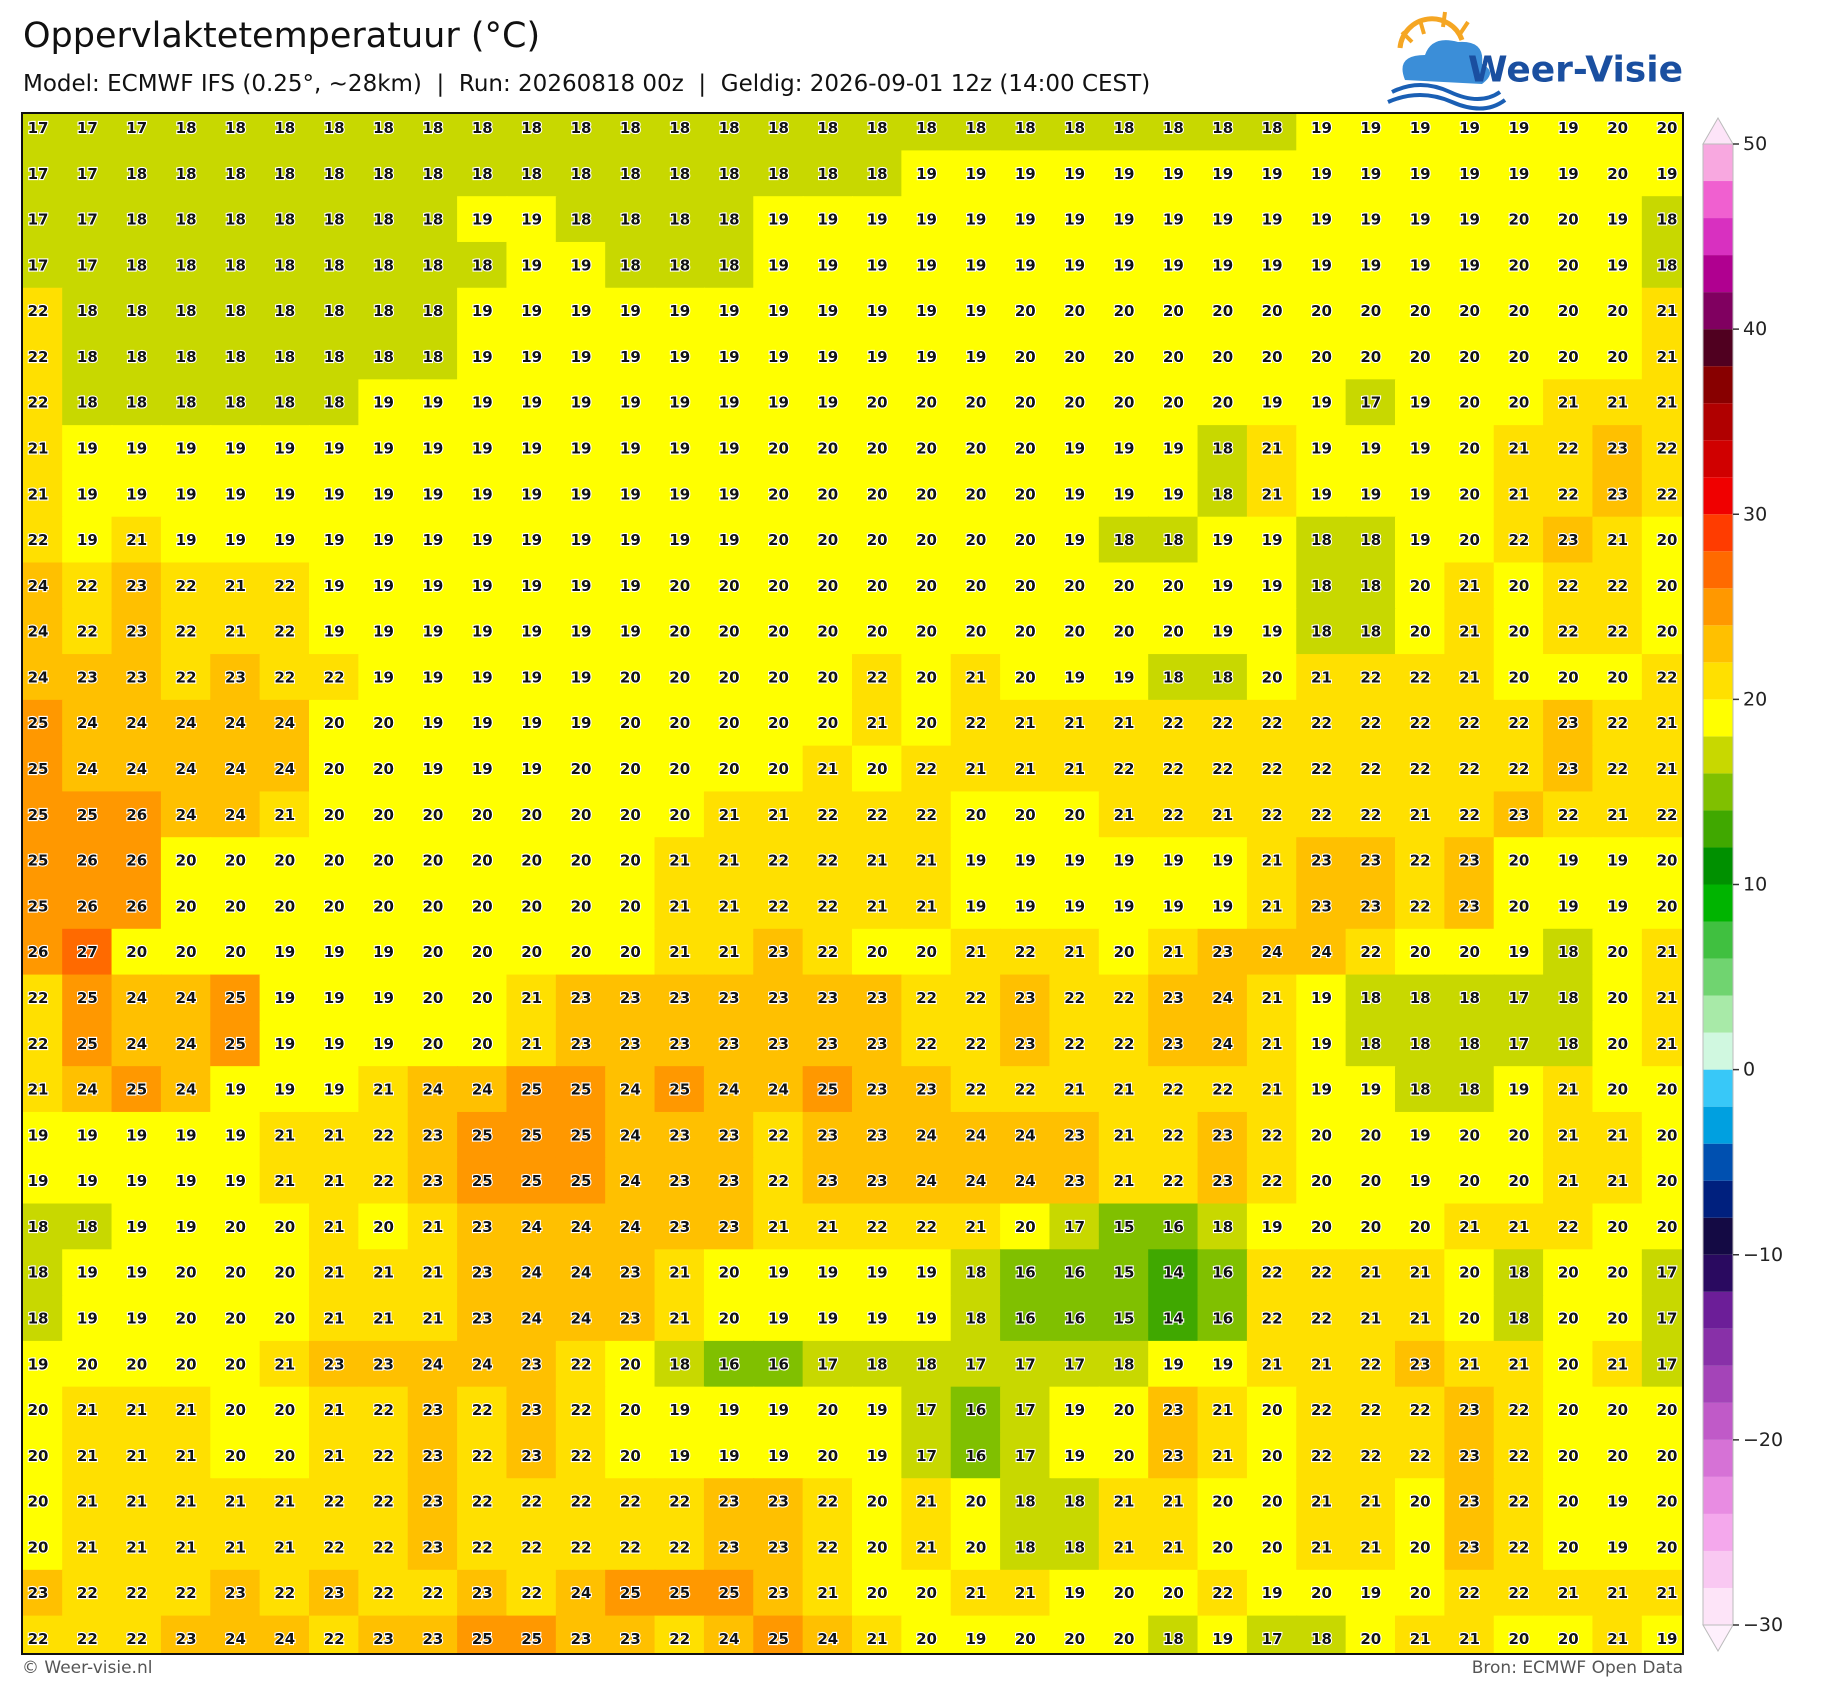 The width and height of the screenshot is (1824, 1681). Describe the element at coordinates (1718, 1638) in the screenshot. I see `colorbar-extend-bottom` at that location.